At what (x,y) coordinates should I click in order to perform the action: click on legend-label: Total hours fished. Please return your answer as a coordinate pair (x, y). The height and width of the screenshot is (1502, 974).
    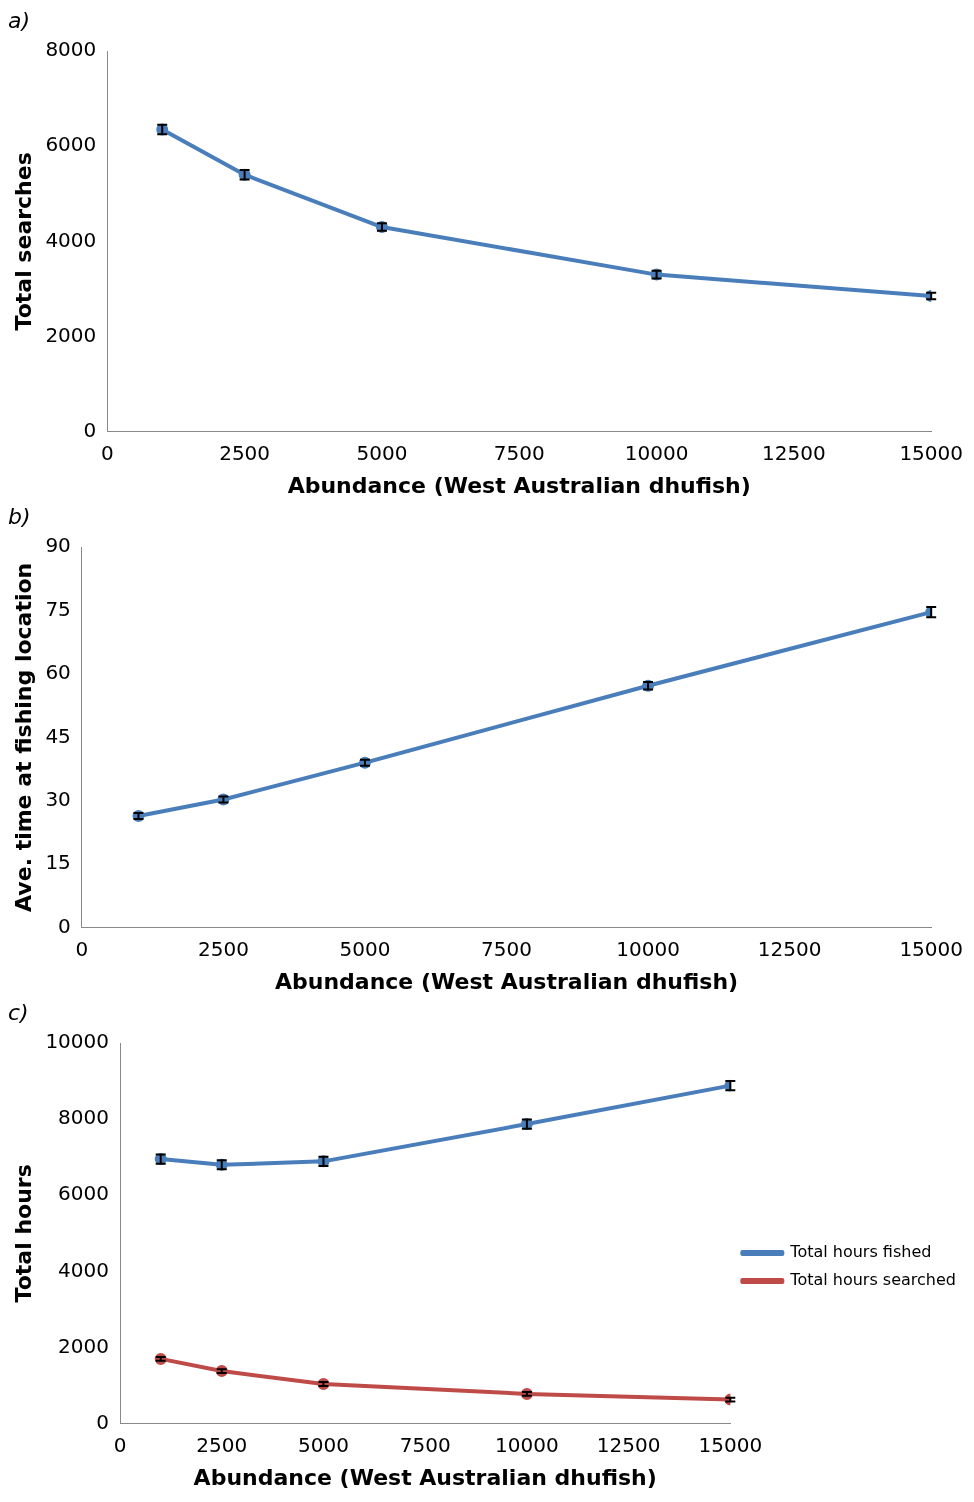
    Looking at the image, I should click on (860, 1252).